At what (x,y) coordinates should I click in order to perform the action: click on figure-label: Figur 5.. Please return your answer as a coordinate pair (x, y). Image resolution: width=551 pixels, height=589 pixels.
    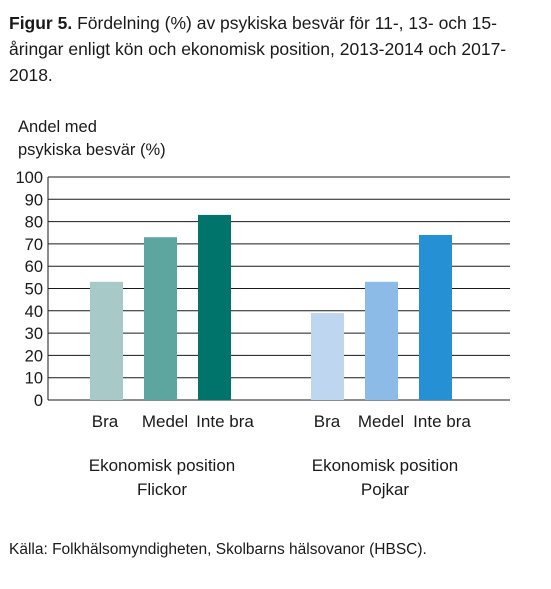
    Looking at the image, I should click on (41, 23).